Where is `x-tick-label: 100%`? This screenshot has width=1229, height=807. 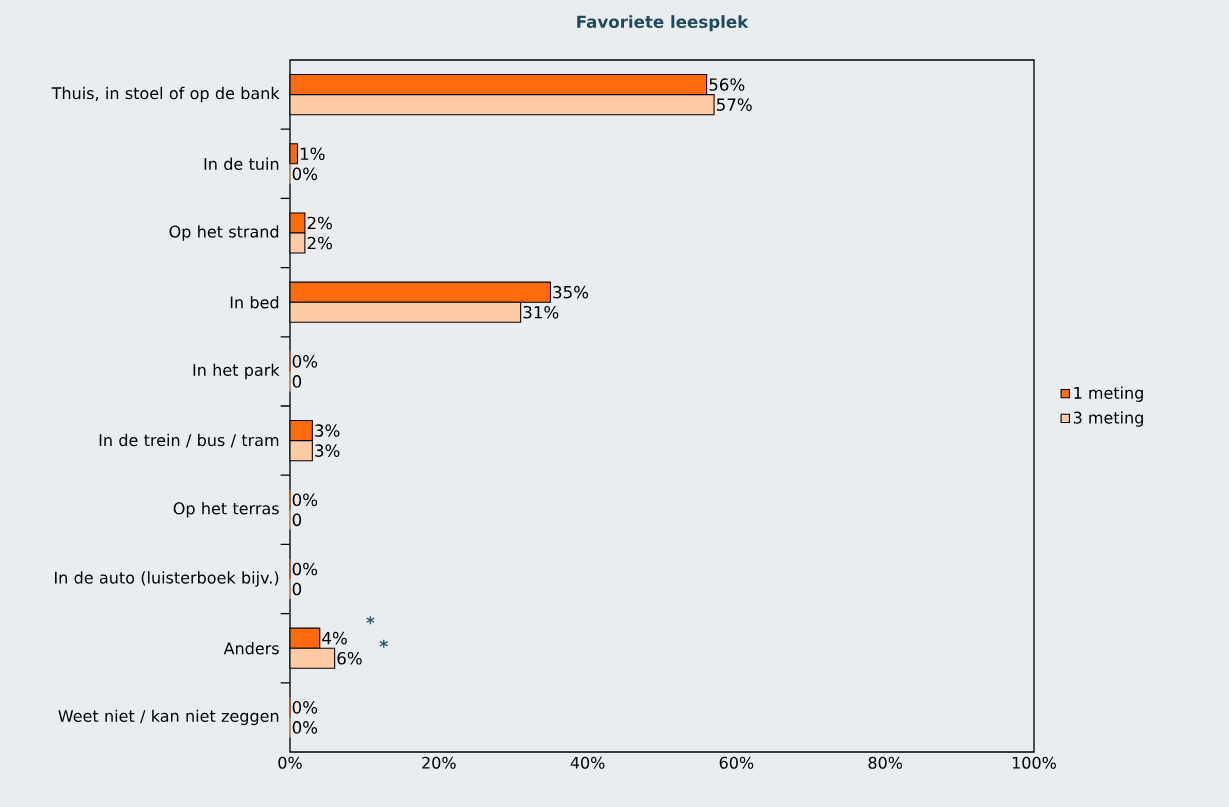
x-tick-label: 100% is located at coordinates (1034, 762).